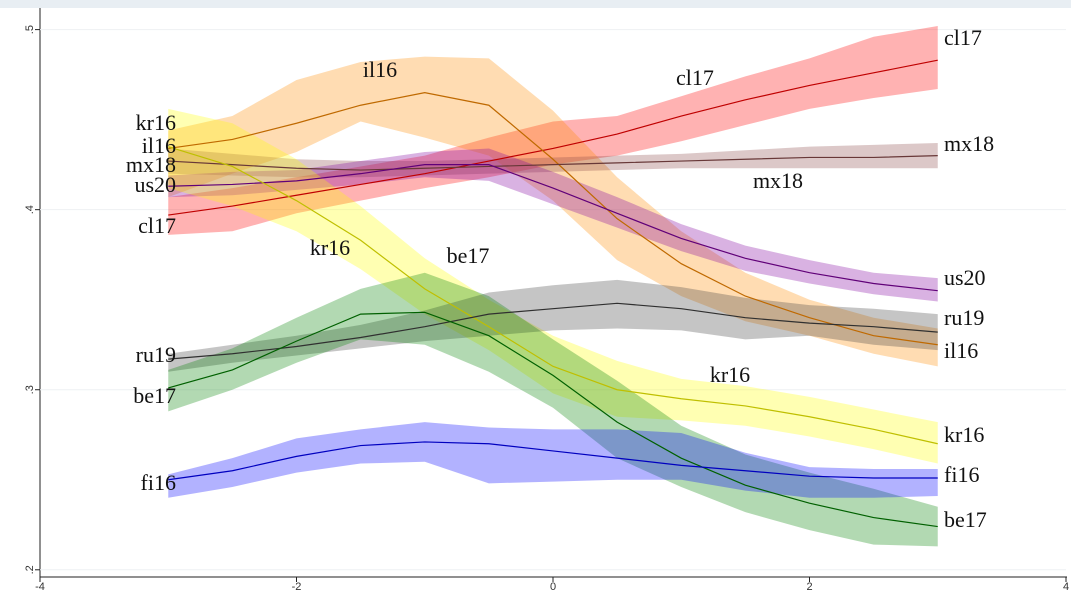 The width and height of the screenshot is (1071, 590). What do you see at coordinates (30, 209) in the screenshot?
I see `y-tick-label: .4` at bounding box center [30, 209].